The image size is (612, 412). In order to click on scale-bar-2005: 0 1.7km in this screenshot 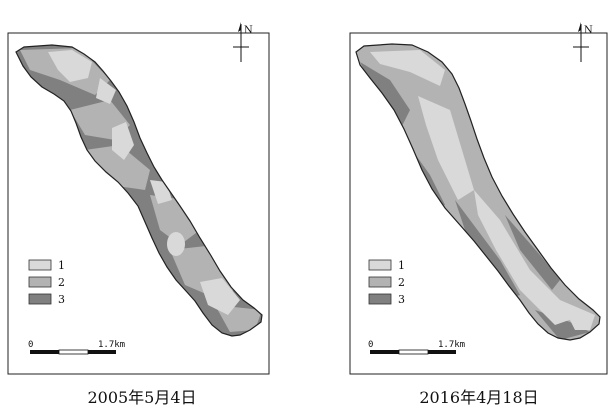, I will do `click(76, 347)`.